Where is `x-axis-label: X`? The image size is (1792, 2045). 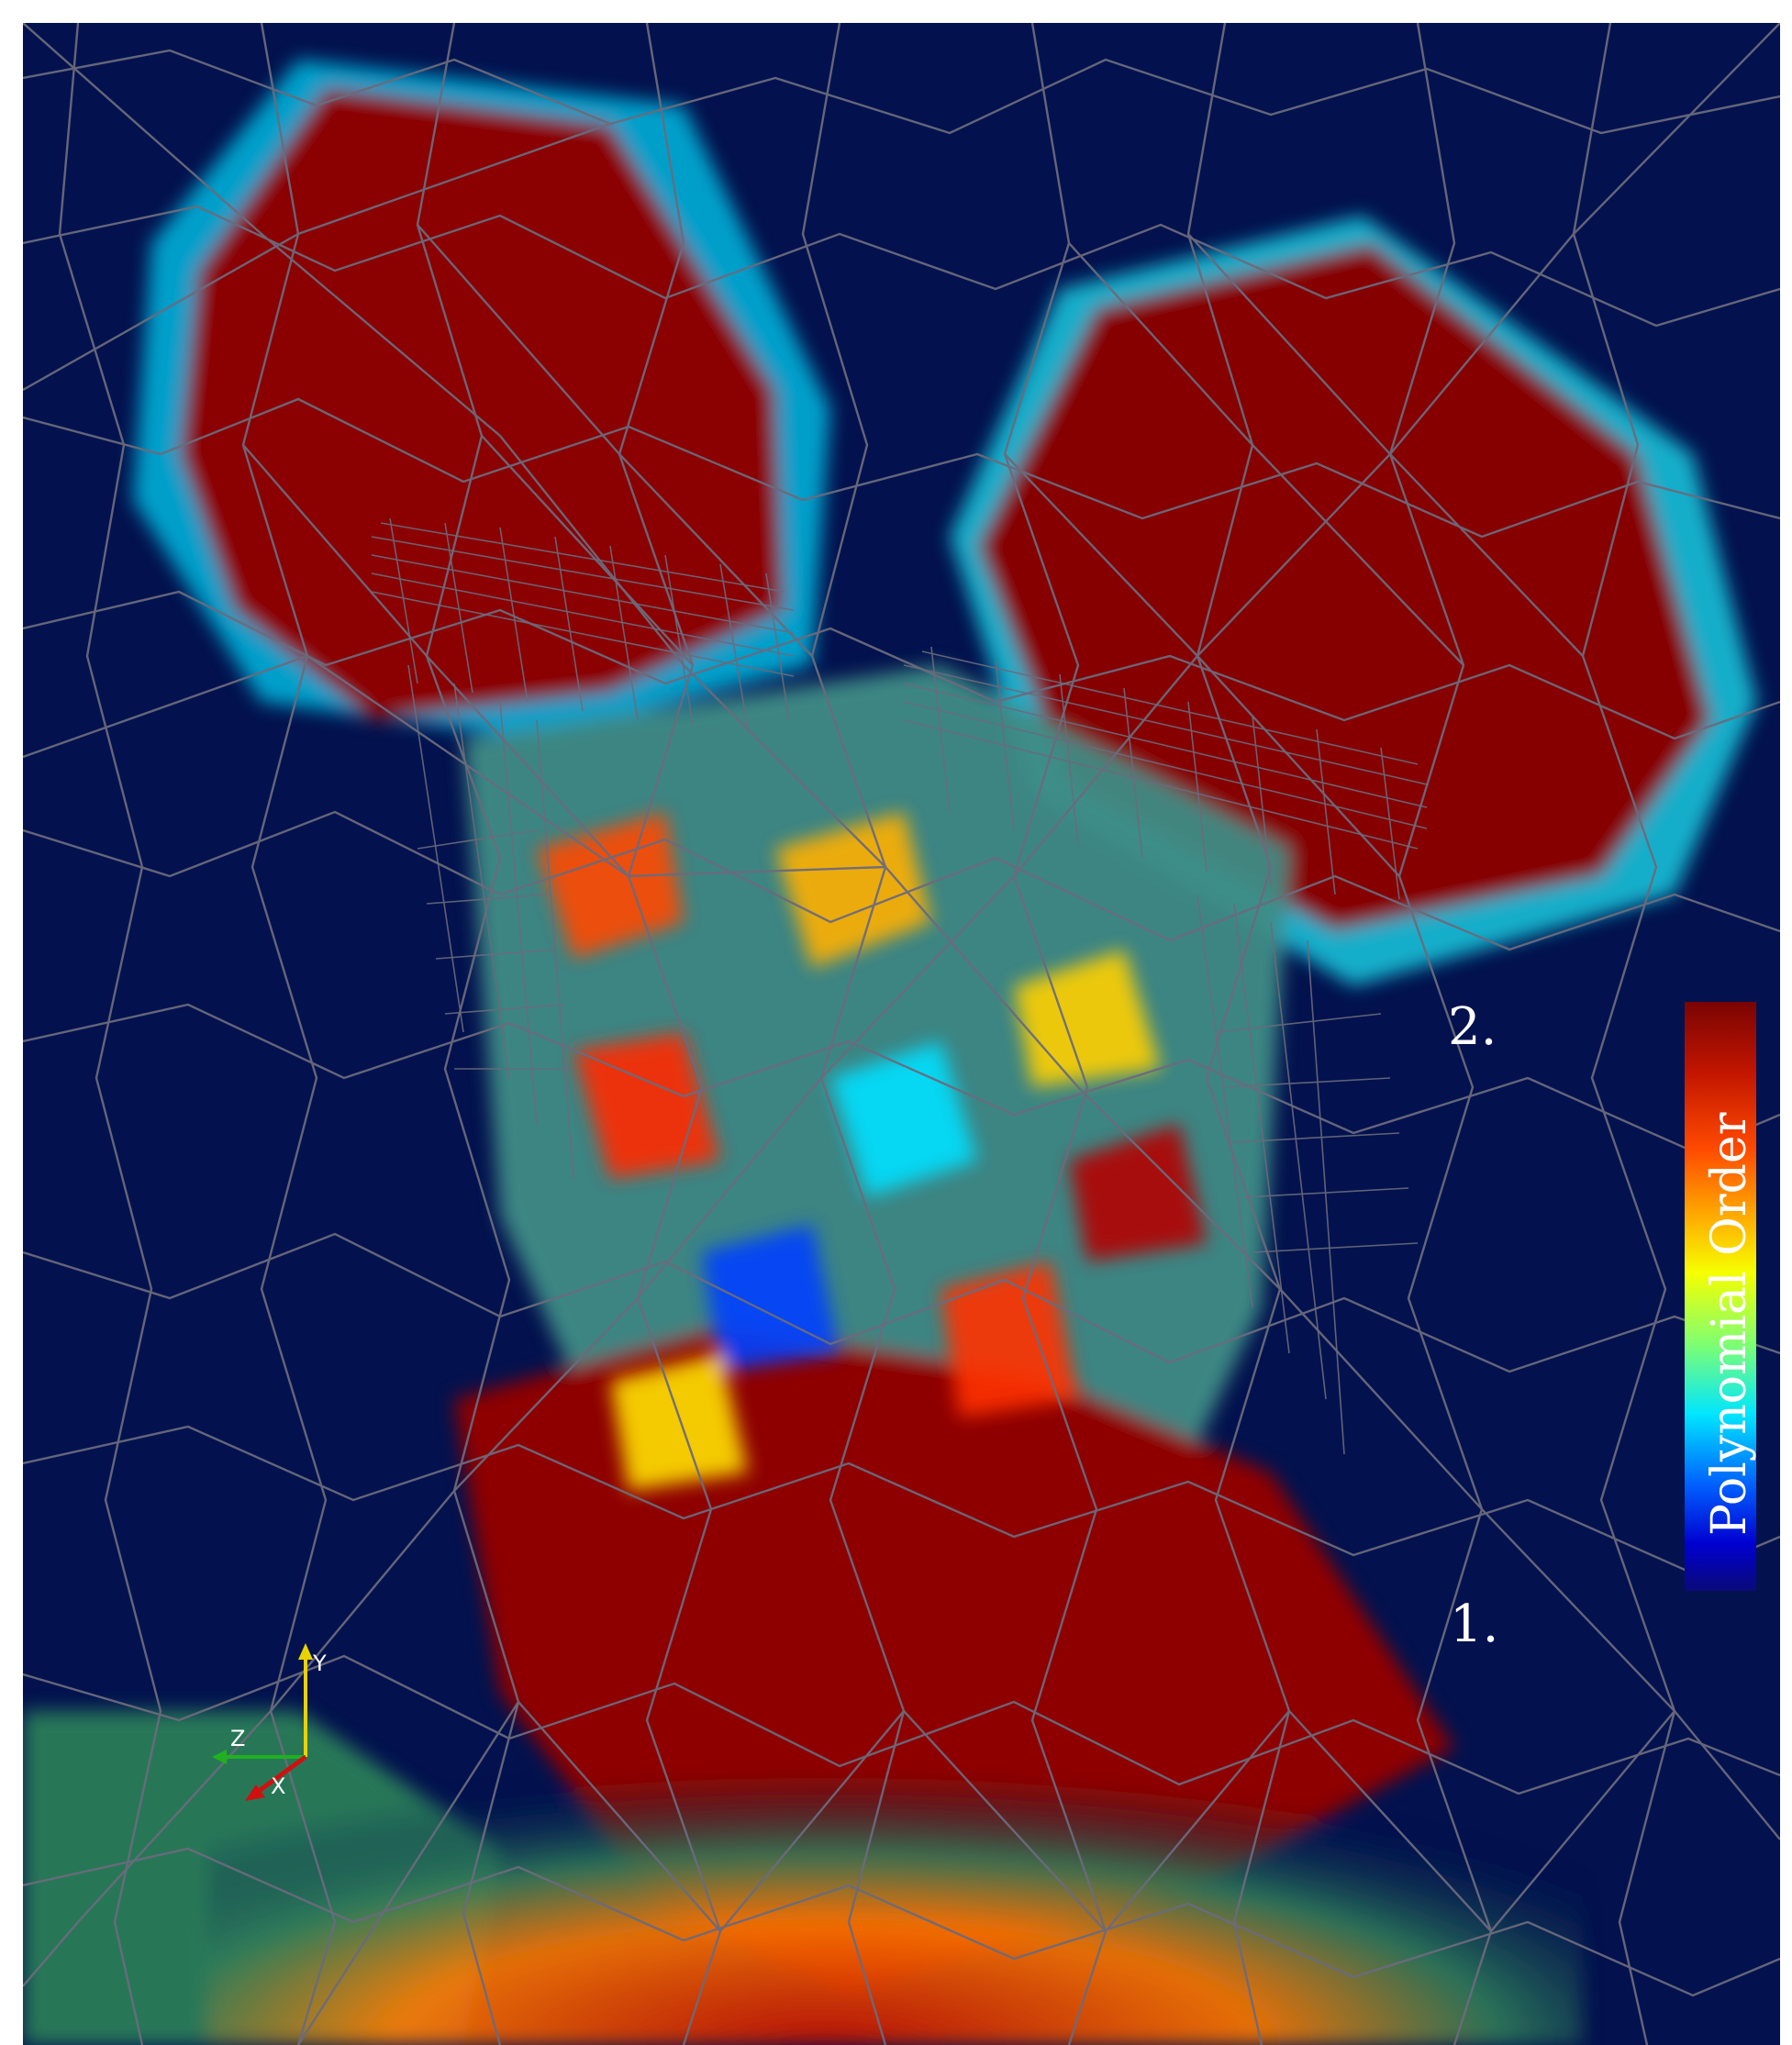 x-axis-label: X is located at coordinates (278, 1786).